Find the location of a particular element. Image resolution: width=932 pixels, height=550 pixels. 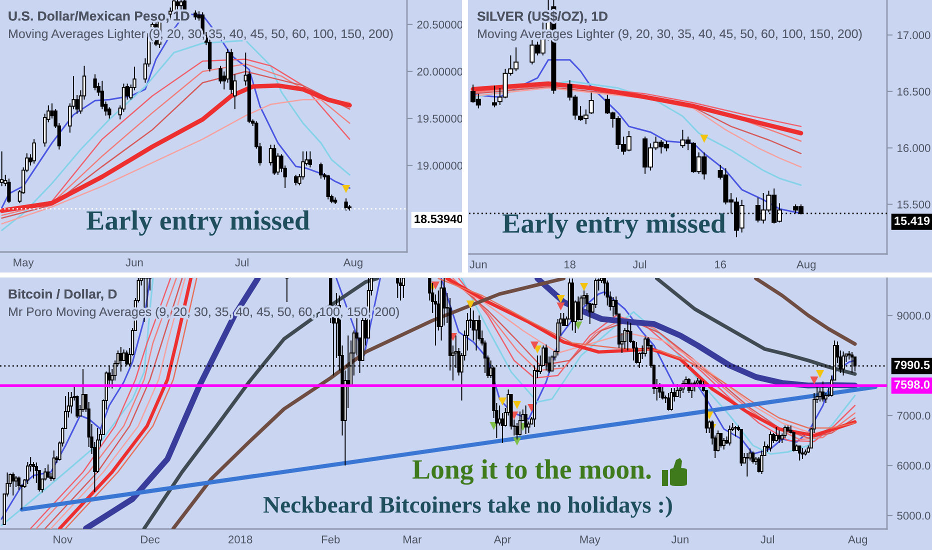

ref-line-label: 18.53940 is located at coordinates (438, 219).